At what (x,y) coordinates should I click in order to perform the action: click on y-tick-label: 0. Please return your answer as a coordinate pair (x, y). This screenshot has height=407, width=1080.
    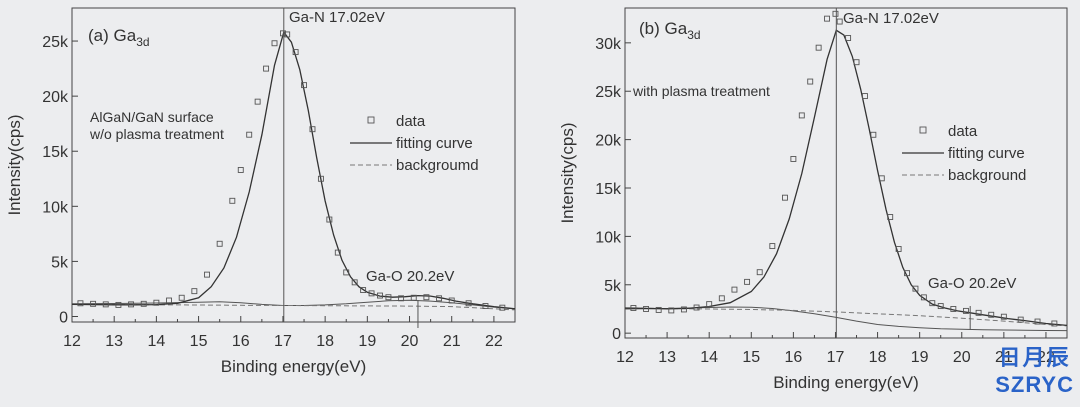
    Looking at the image, I should click on (63, 317).